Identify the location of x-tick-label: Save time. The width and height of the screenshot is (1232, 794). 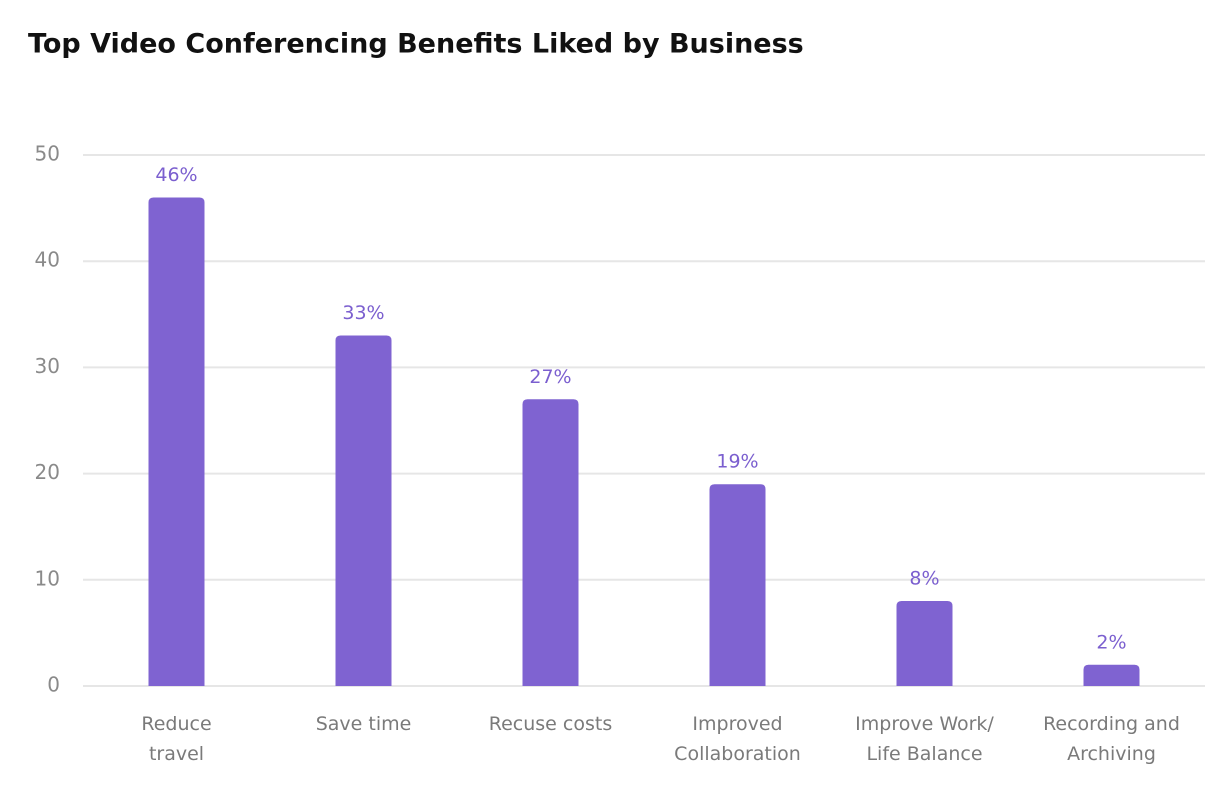
(364, 724).